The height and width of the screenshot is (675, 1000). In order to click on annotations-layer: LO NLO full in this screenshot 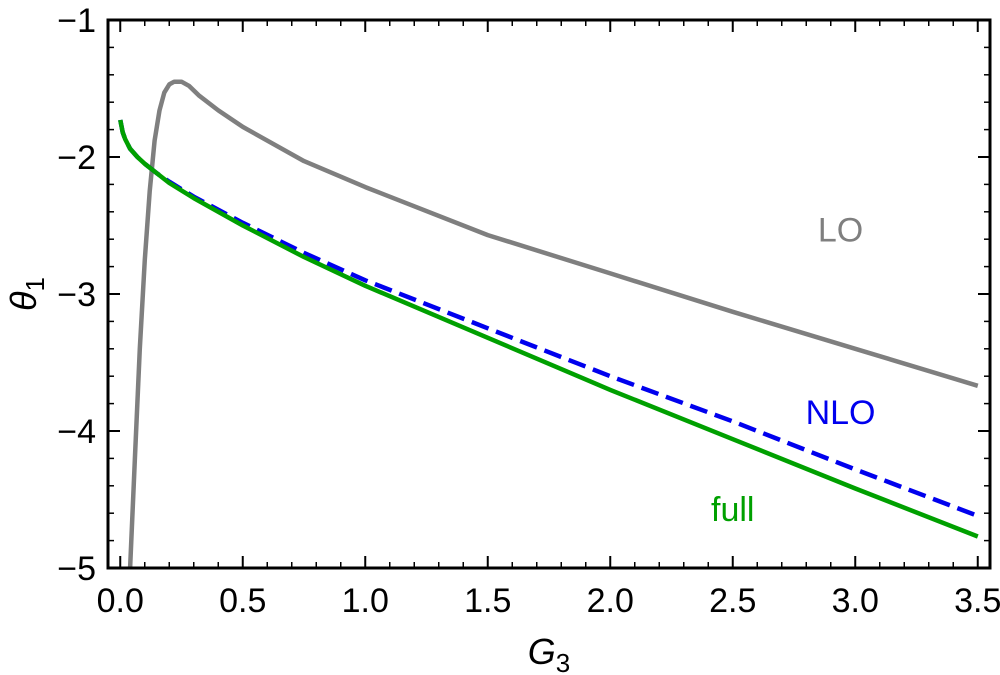, I will do `click(793, 370)`.